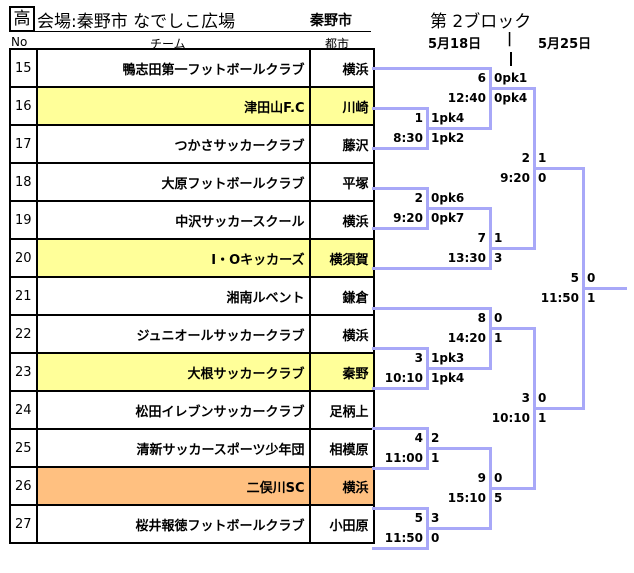  Describe the element at coordinates (481, 318) in the screenshot. I see `match-number: 8` at that location.